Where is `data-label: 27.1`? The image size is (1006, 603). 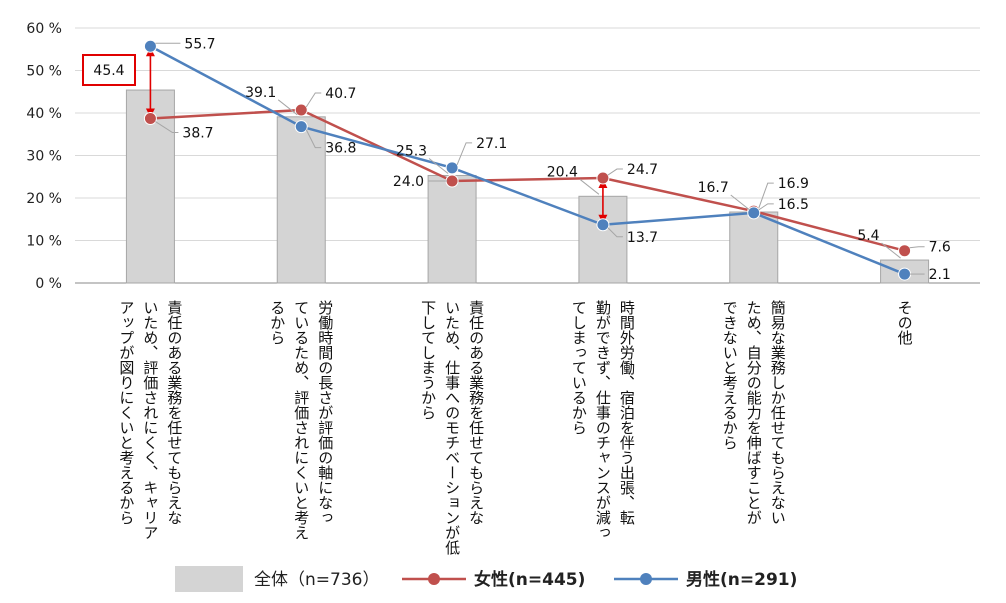 data-label: 27.1 is located at coordinates (491, 144).